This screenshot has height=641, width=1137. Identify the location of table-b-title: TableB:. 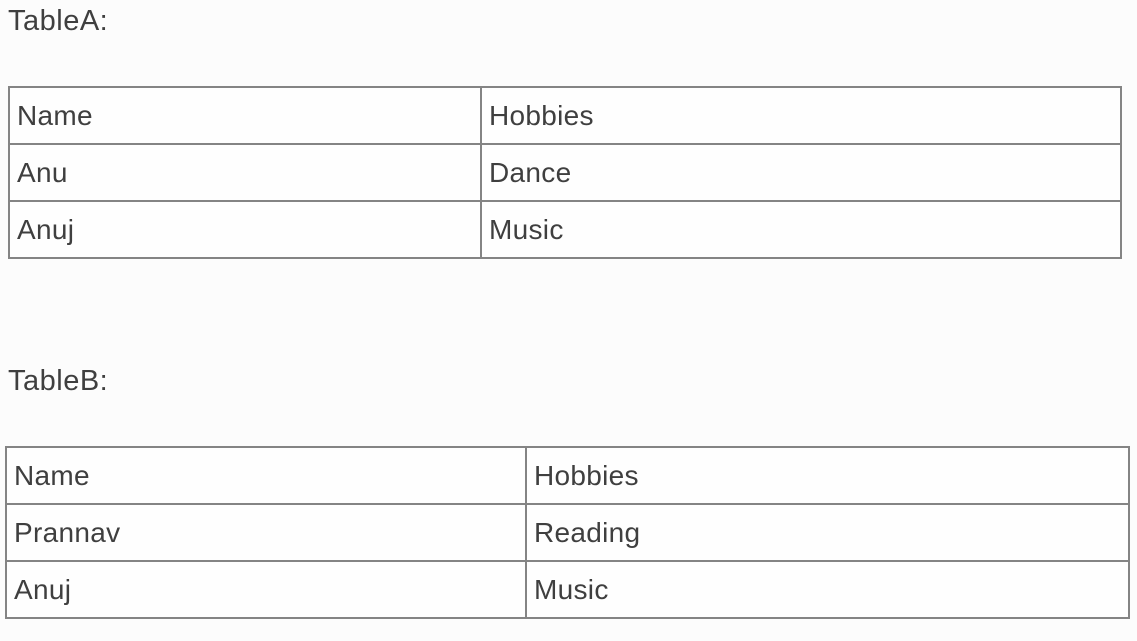
(58, 381).